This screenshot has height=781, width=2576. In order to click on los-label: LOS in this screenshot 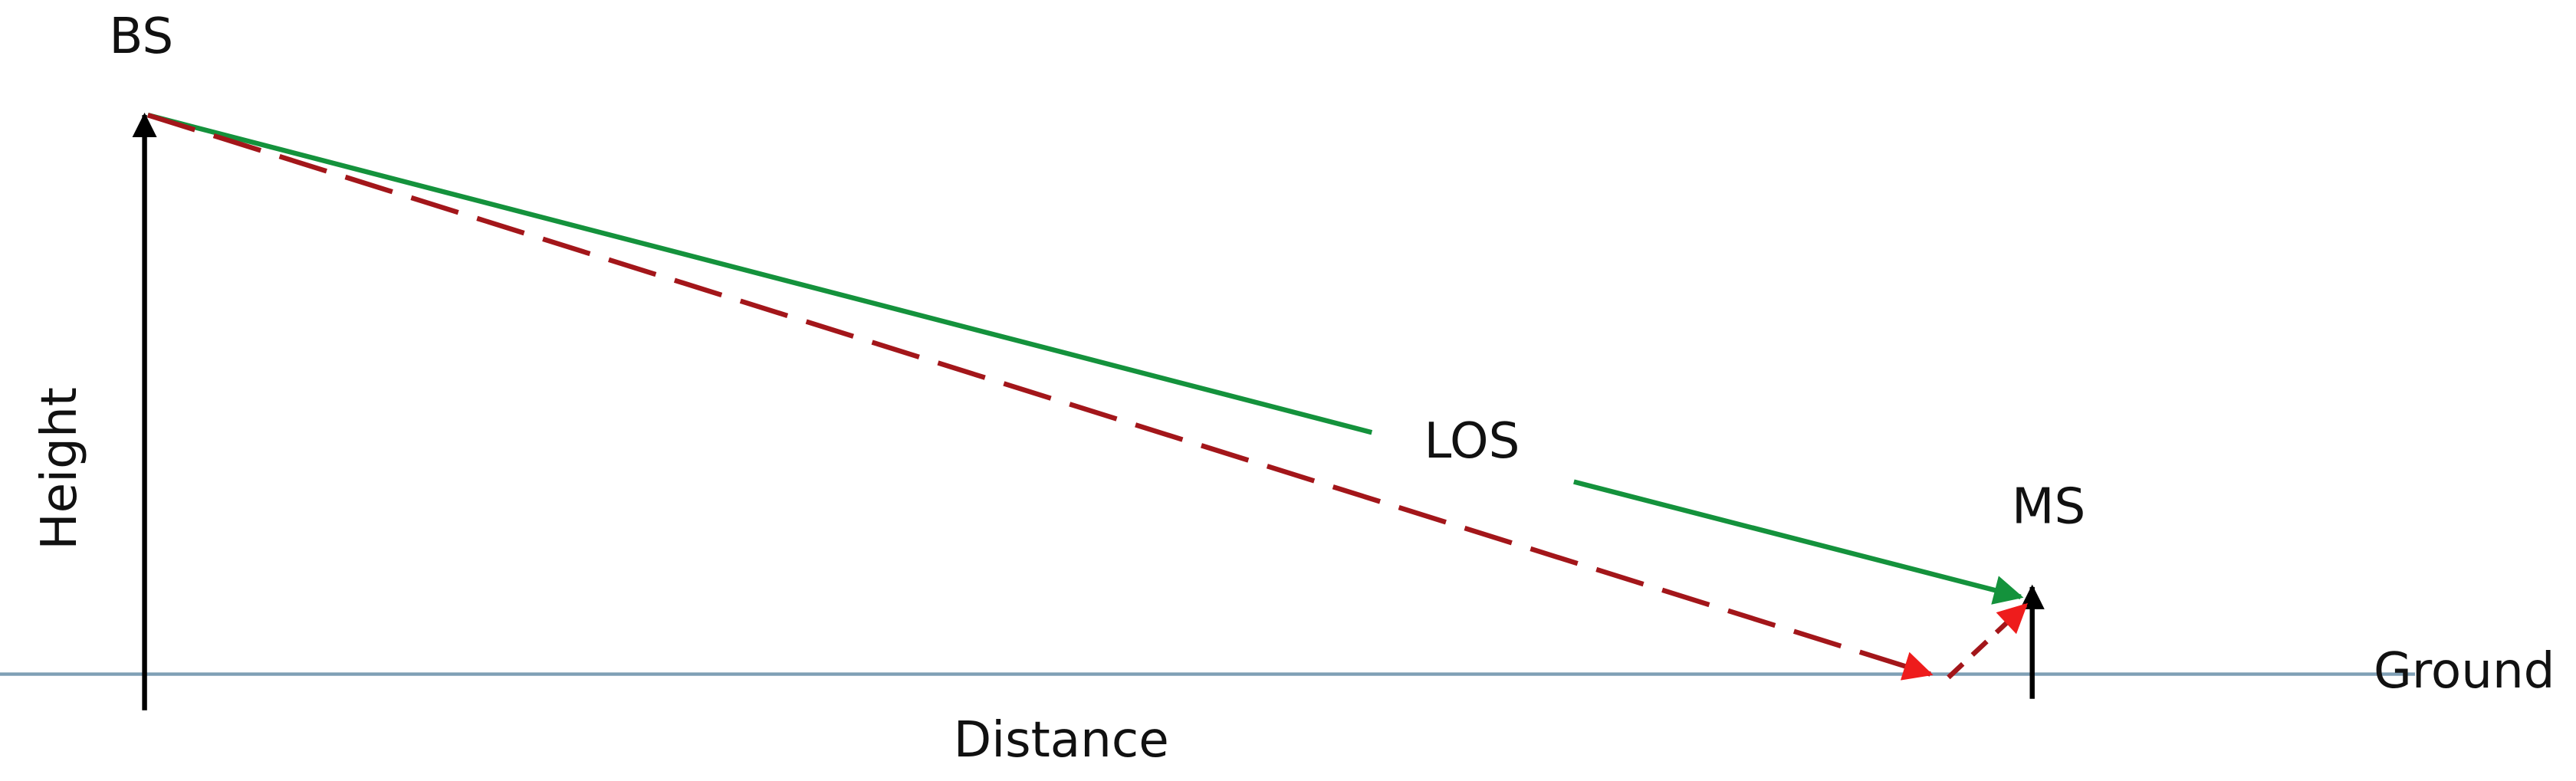, I will do `click(1472, 441)`.